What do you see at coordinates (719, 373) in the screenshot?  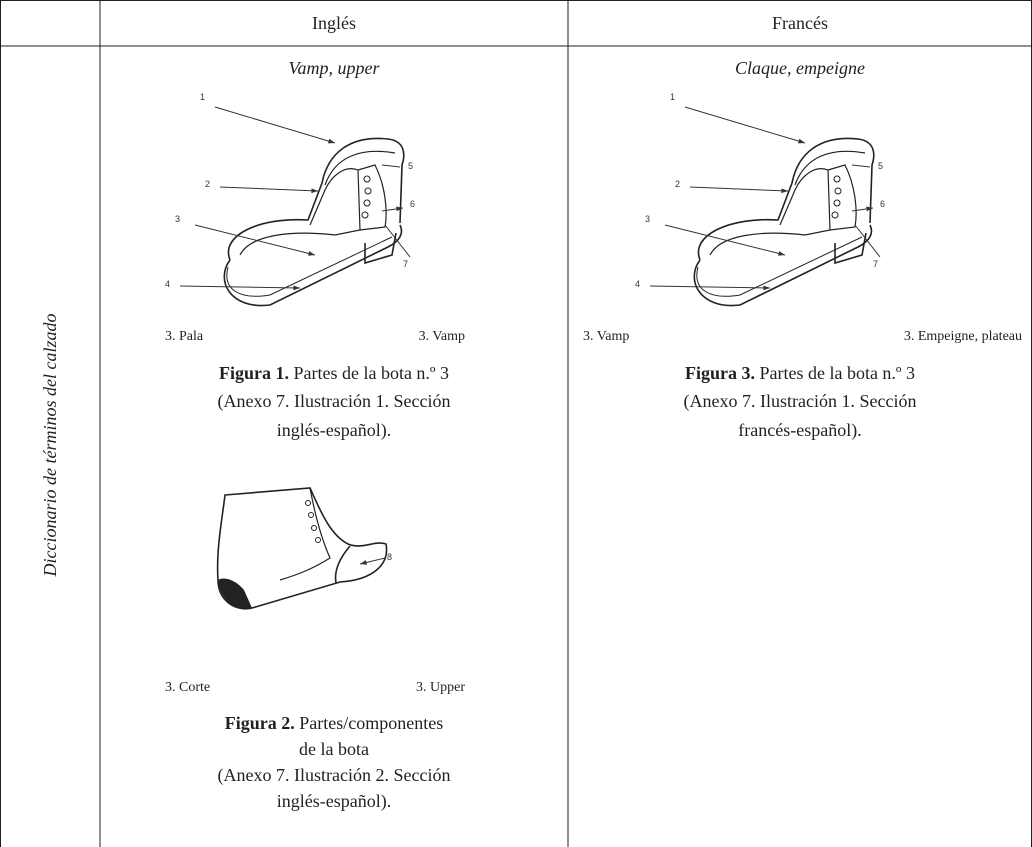 I see `caption-label: Figura 3.` at bounding box center [719, 373].